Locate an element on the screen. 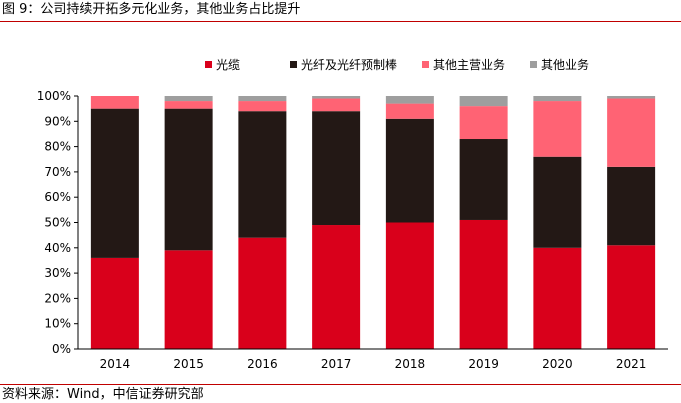  legend: 光缆 光纤及光纤预制棒 其他主营业务 其他业务 is located at coordinates (397, 64).